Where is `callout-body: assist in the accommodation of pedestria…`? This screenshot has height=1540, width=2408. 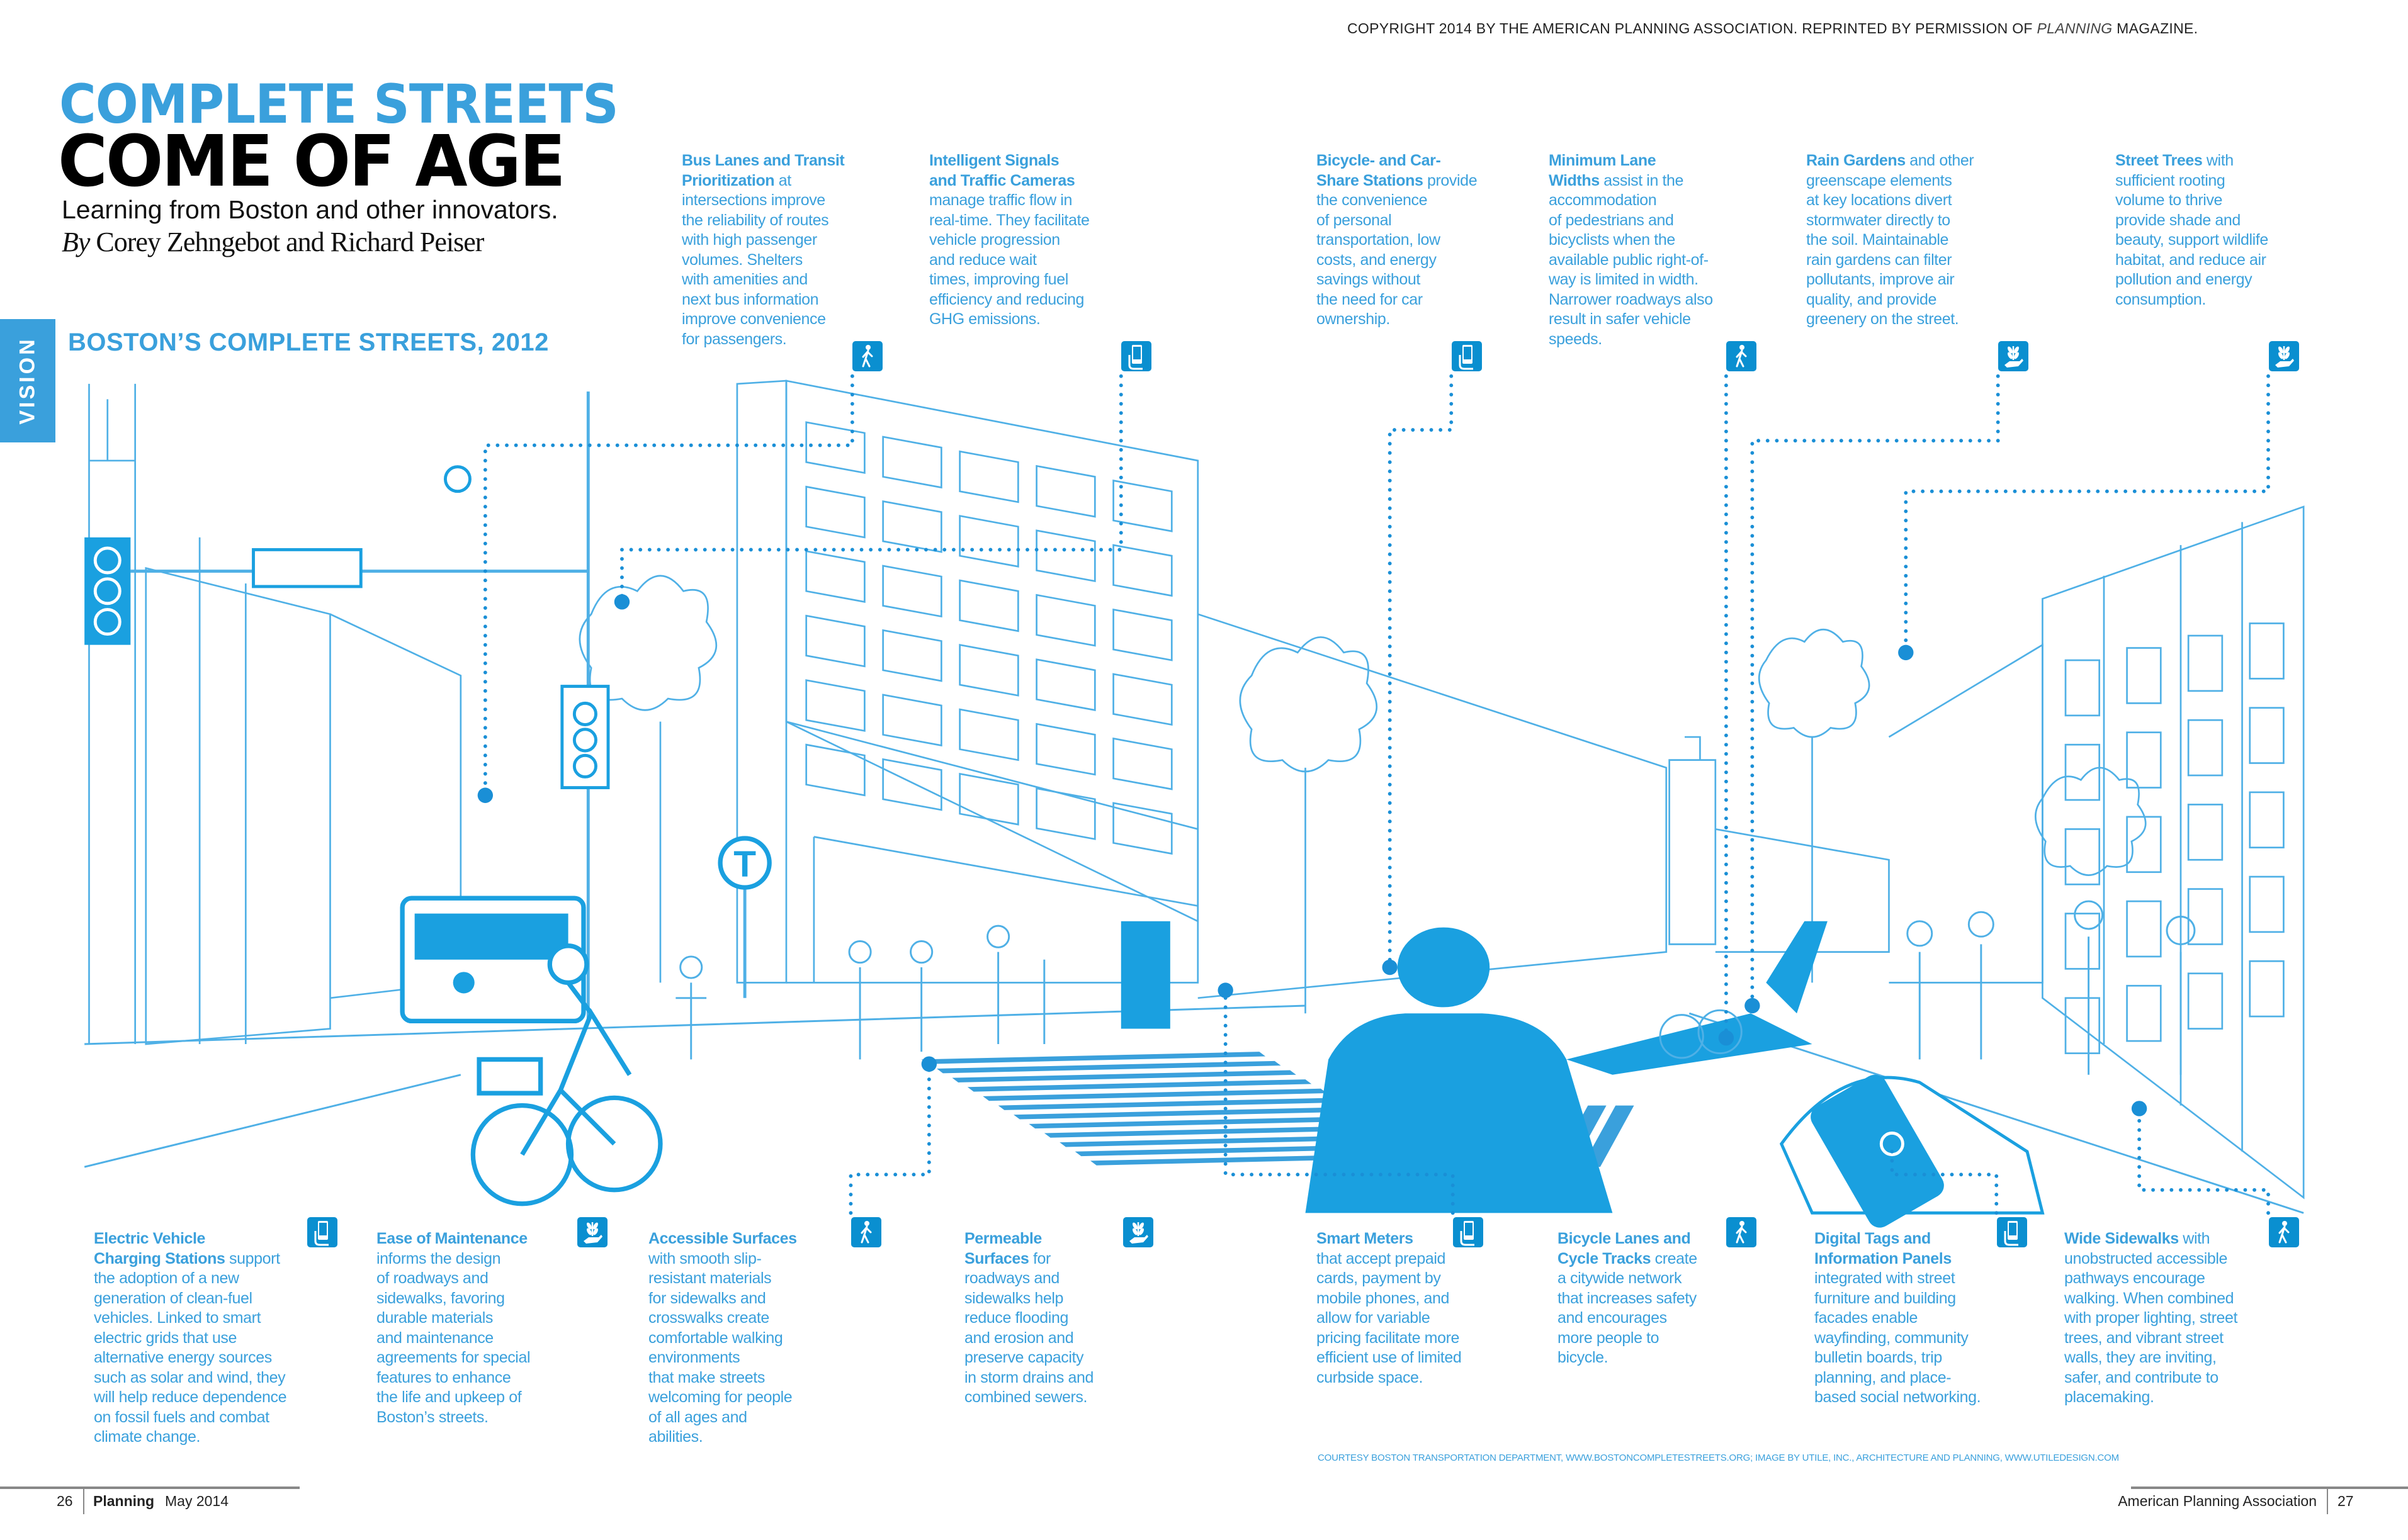
callout-body: assist in the accommodation of pedestria… is located at coordinates (1631, 259).